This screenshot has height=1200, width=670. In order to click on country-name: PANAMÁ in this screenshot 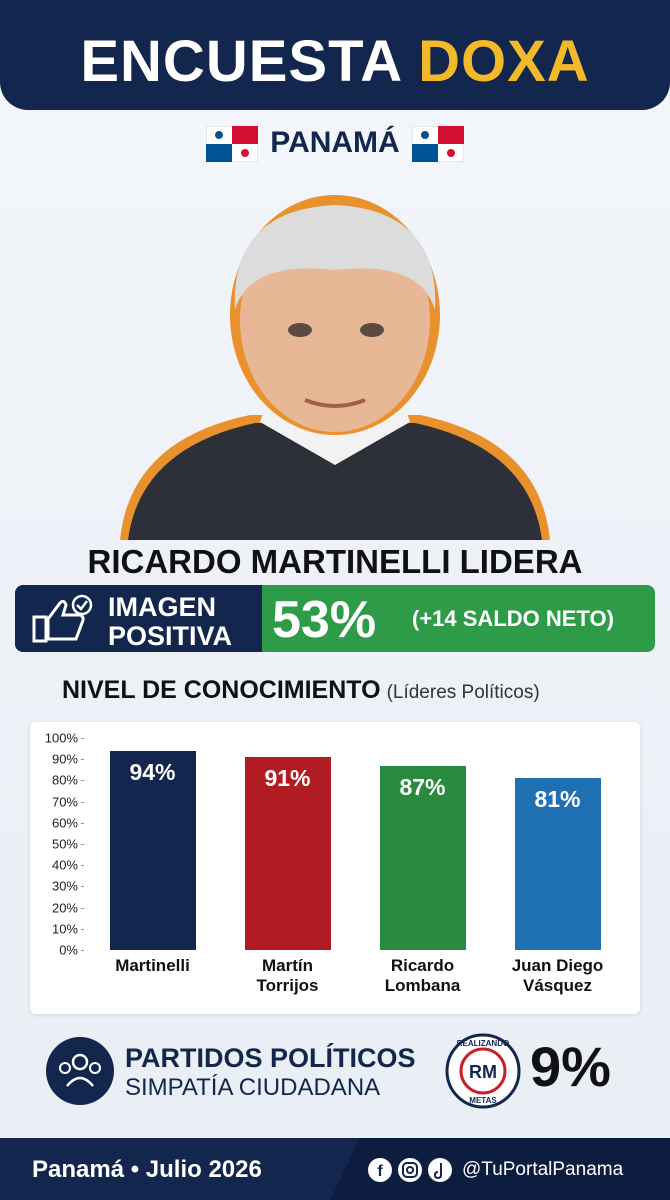, I will do `click(335, 142)`.